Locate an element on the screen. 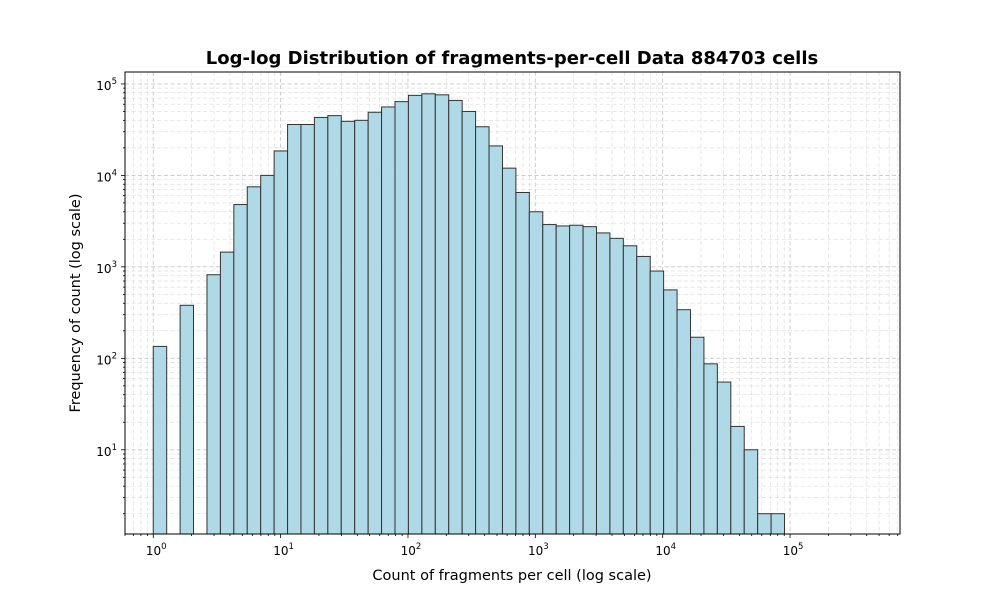 This screenshot has height=600, width=1000. x-tick-label: 10¹ is located at coordinates (283, 550).